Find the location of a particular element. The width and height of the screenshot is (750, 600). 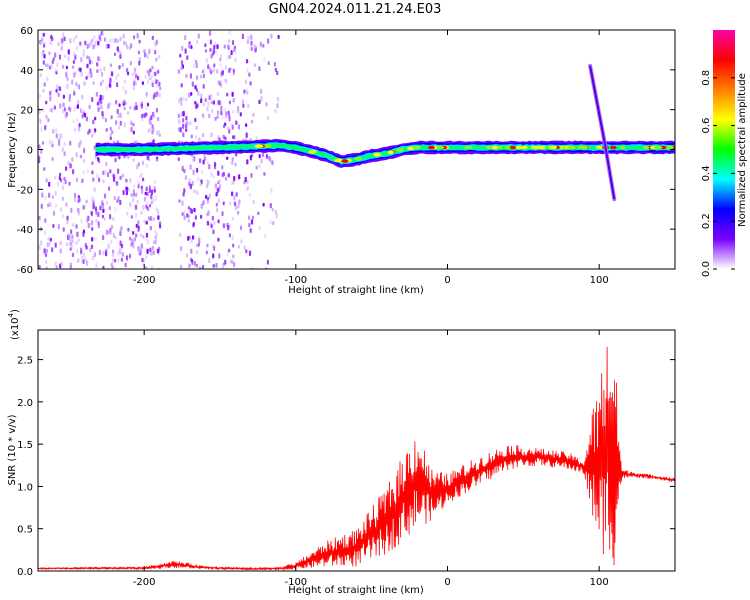

spectrogram-x-tick-label: 0 is located at coordinates (447, 280).